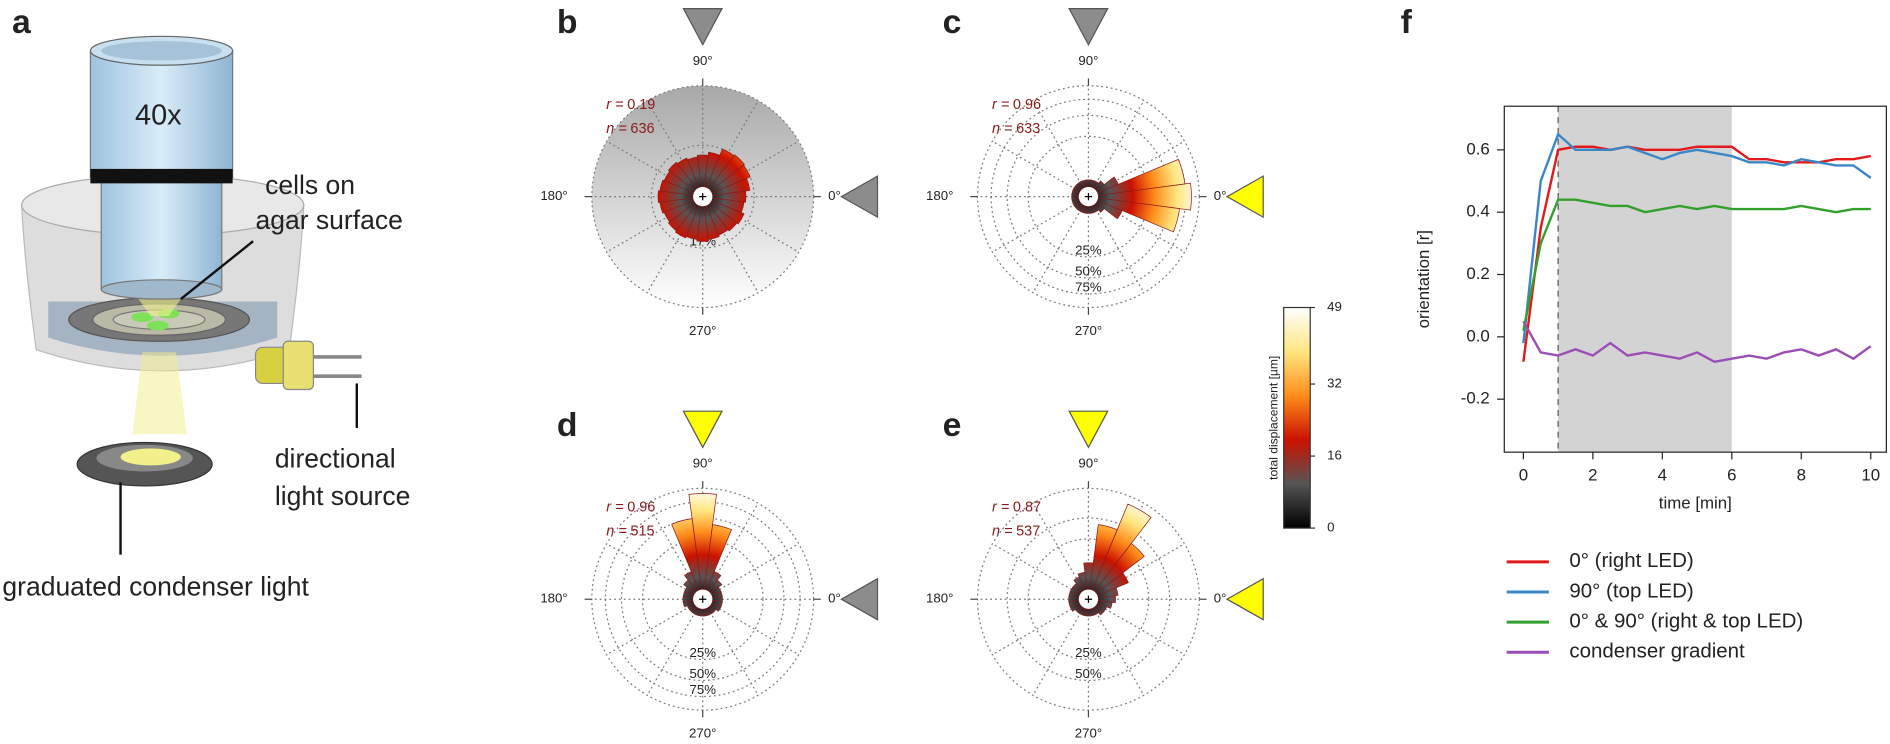 The height and width of the screenshot is (744, 1890). What do you see at coordinates (1801, 475) in the screenshot?
I see `x-tick-label: 8` at bounding box center [1801, 475].